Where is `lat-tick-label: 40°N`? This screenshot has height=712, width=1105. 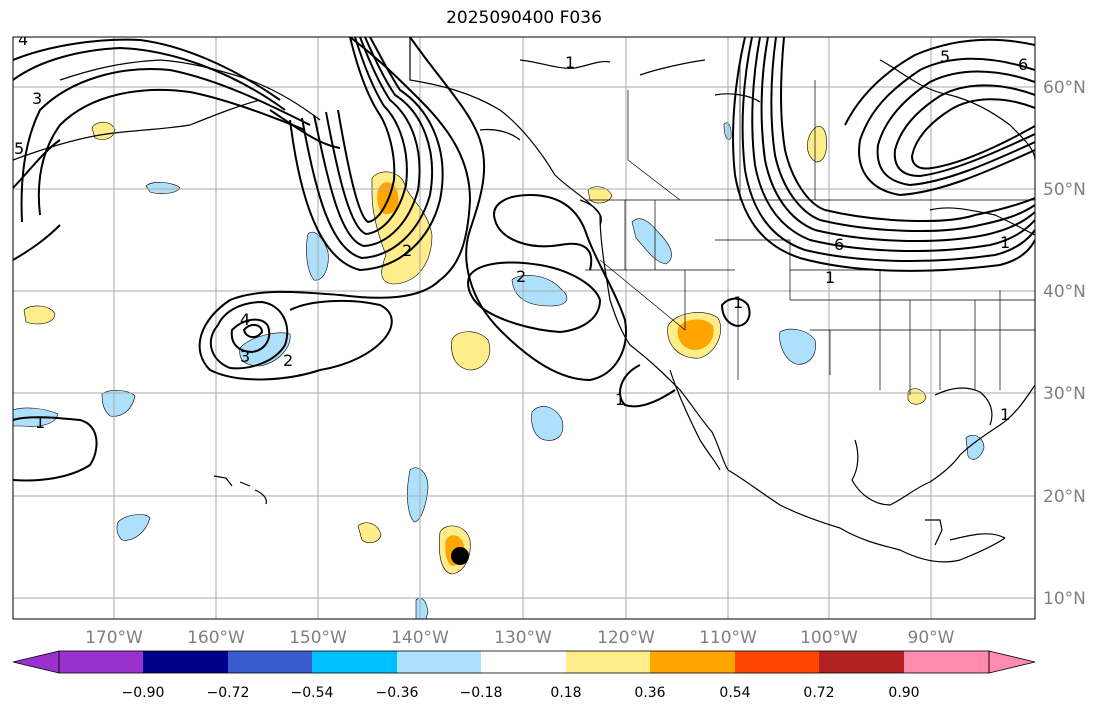
lat-tick-label: 40°N is located at coordinates (1064, 292).